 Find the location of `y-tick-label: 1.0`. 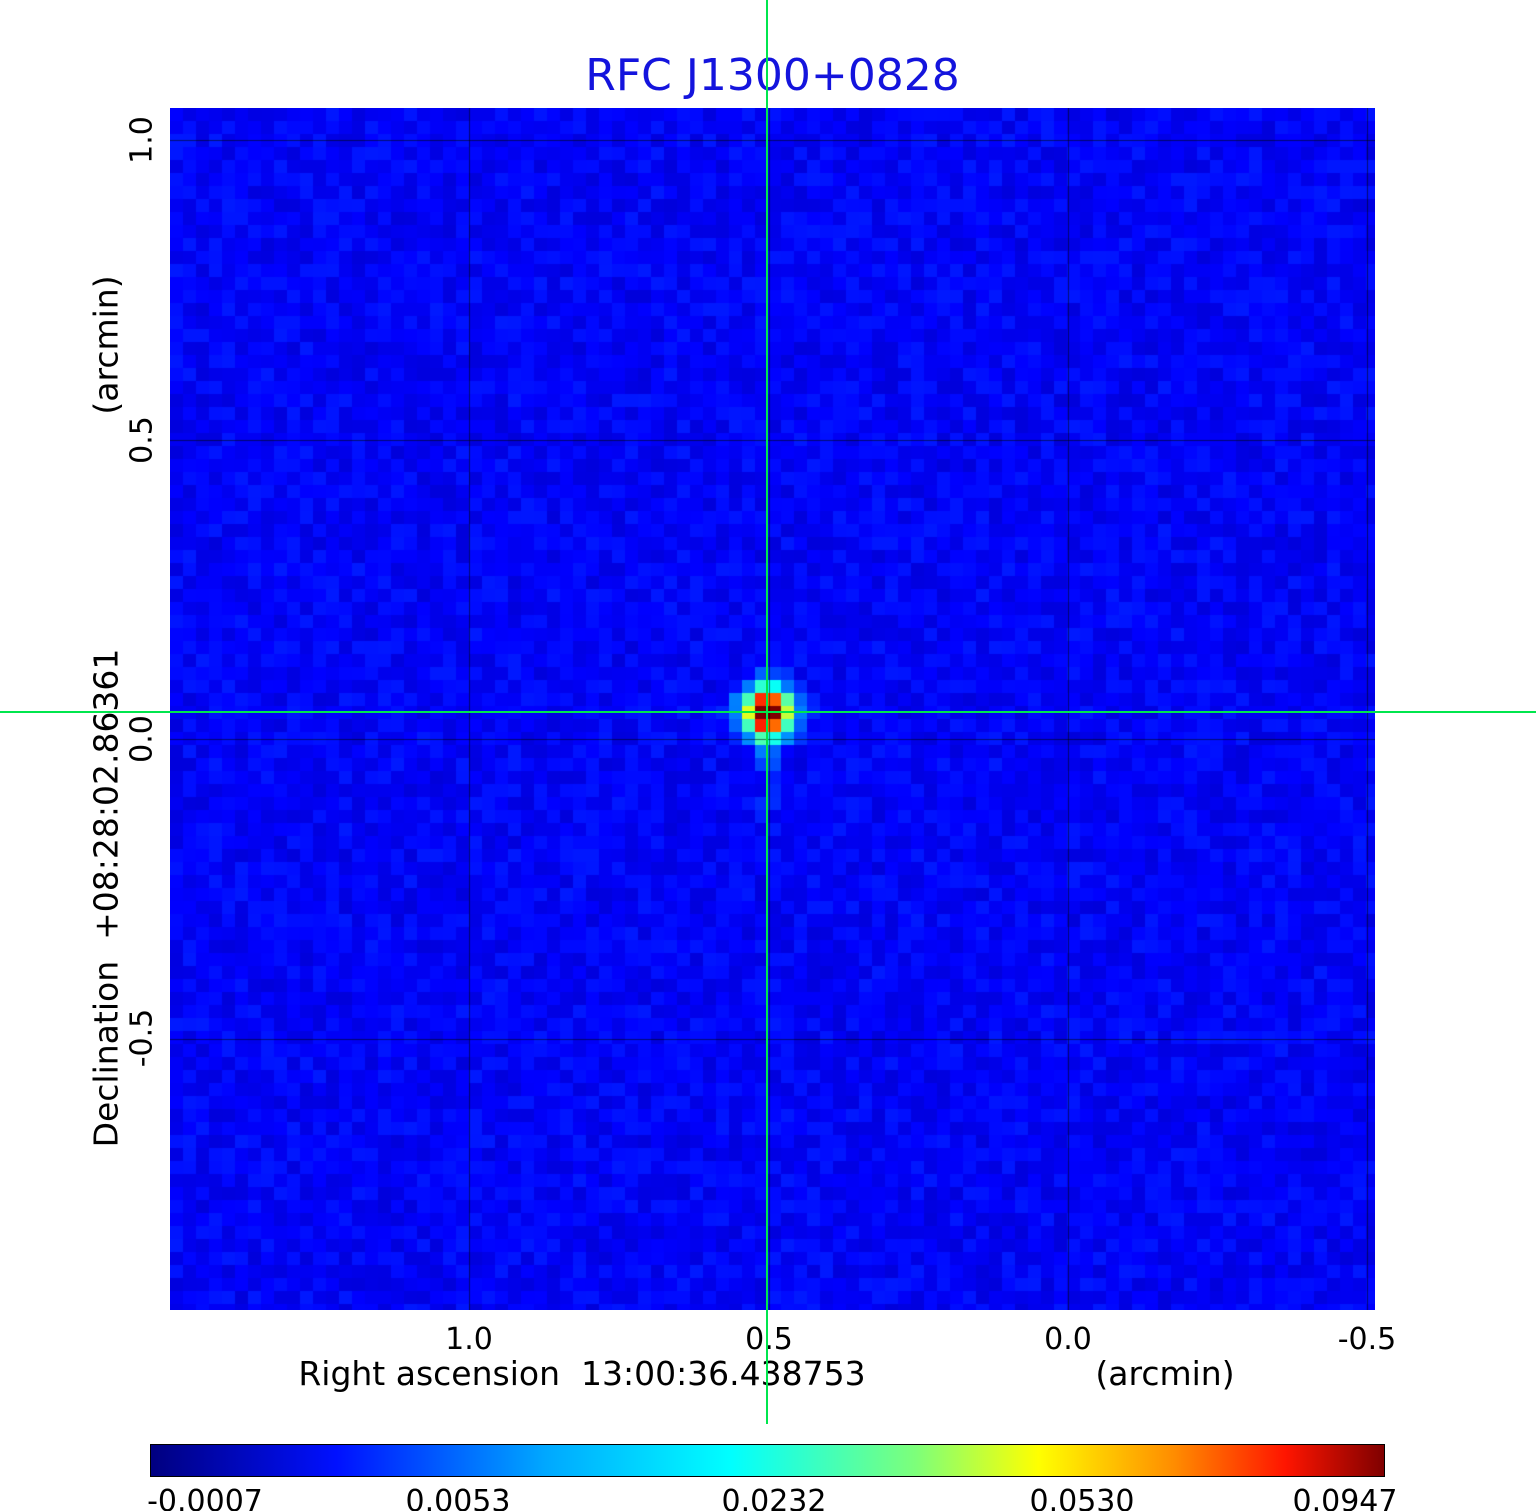

y-tick-label: 1.0 is located at coordinates (142, 140).